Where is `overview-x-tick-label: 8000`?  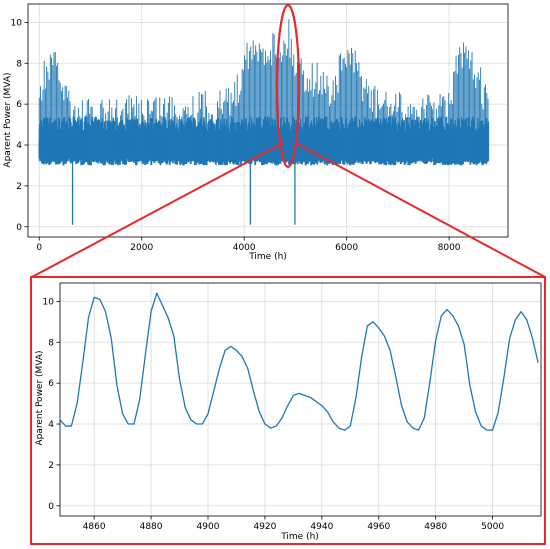
overview-x-tick-label: 8000 is located at coordinates (449, 248).